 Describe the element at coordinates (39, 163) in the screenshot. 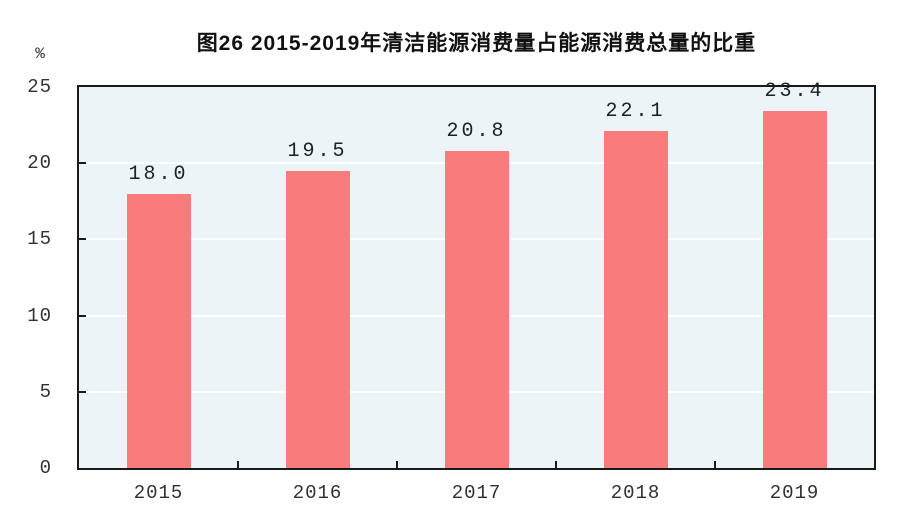

I see `y-axis-tick-label: 20` at that location.